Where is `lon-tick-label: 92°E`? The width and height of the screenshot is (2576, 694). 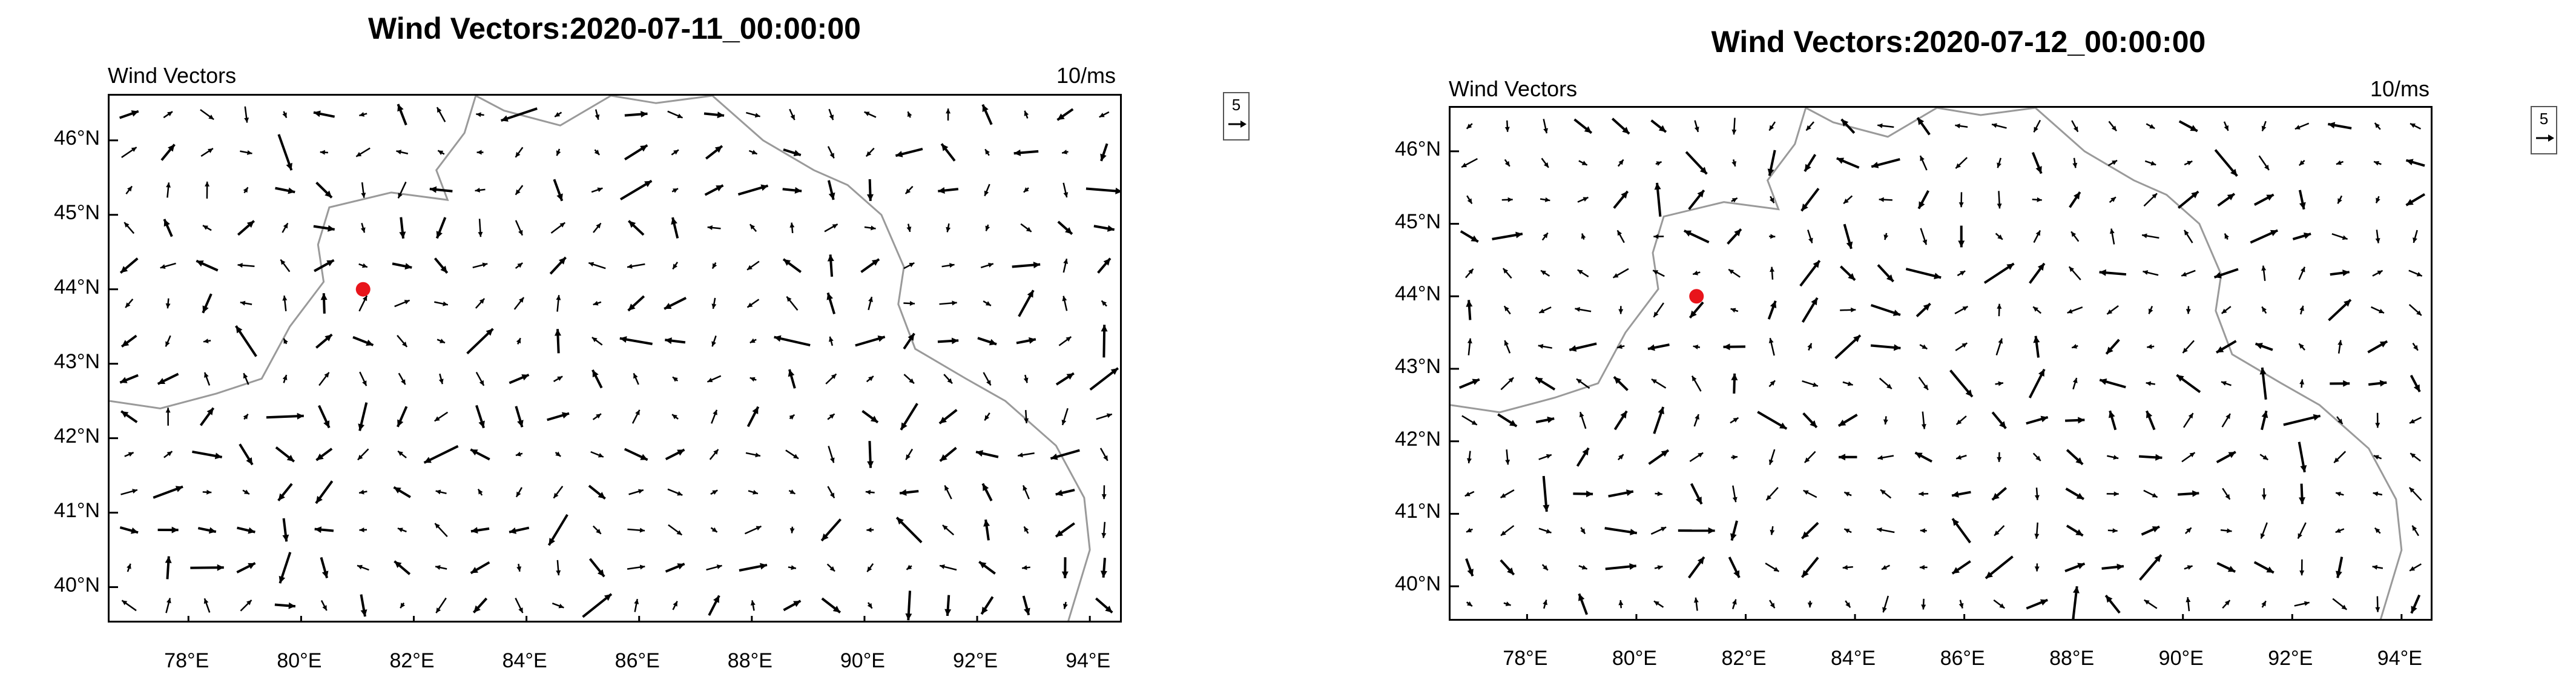
lon-tick-label: 92°E is located at coordinates (2290, 659).